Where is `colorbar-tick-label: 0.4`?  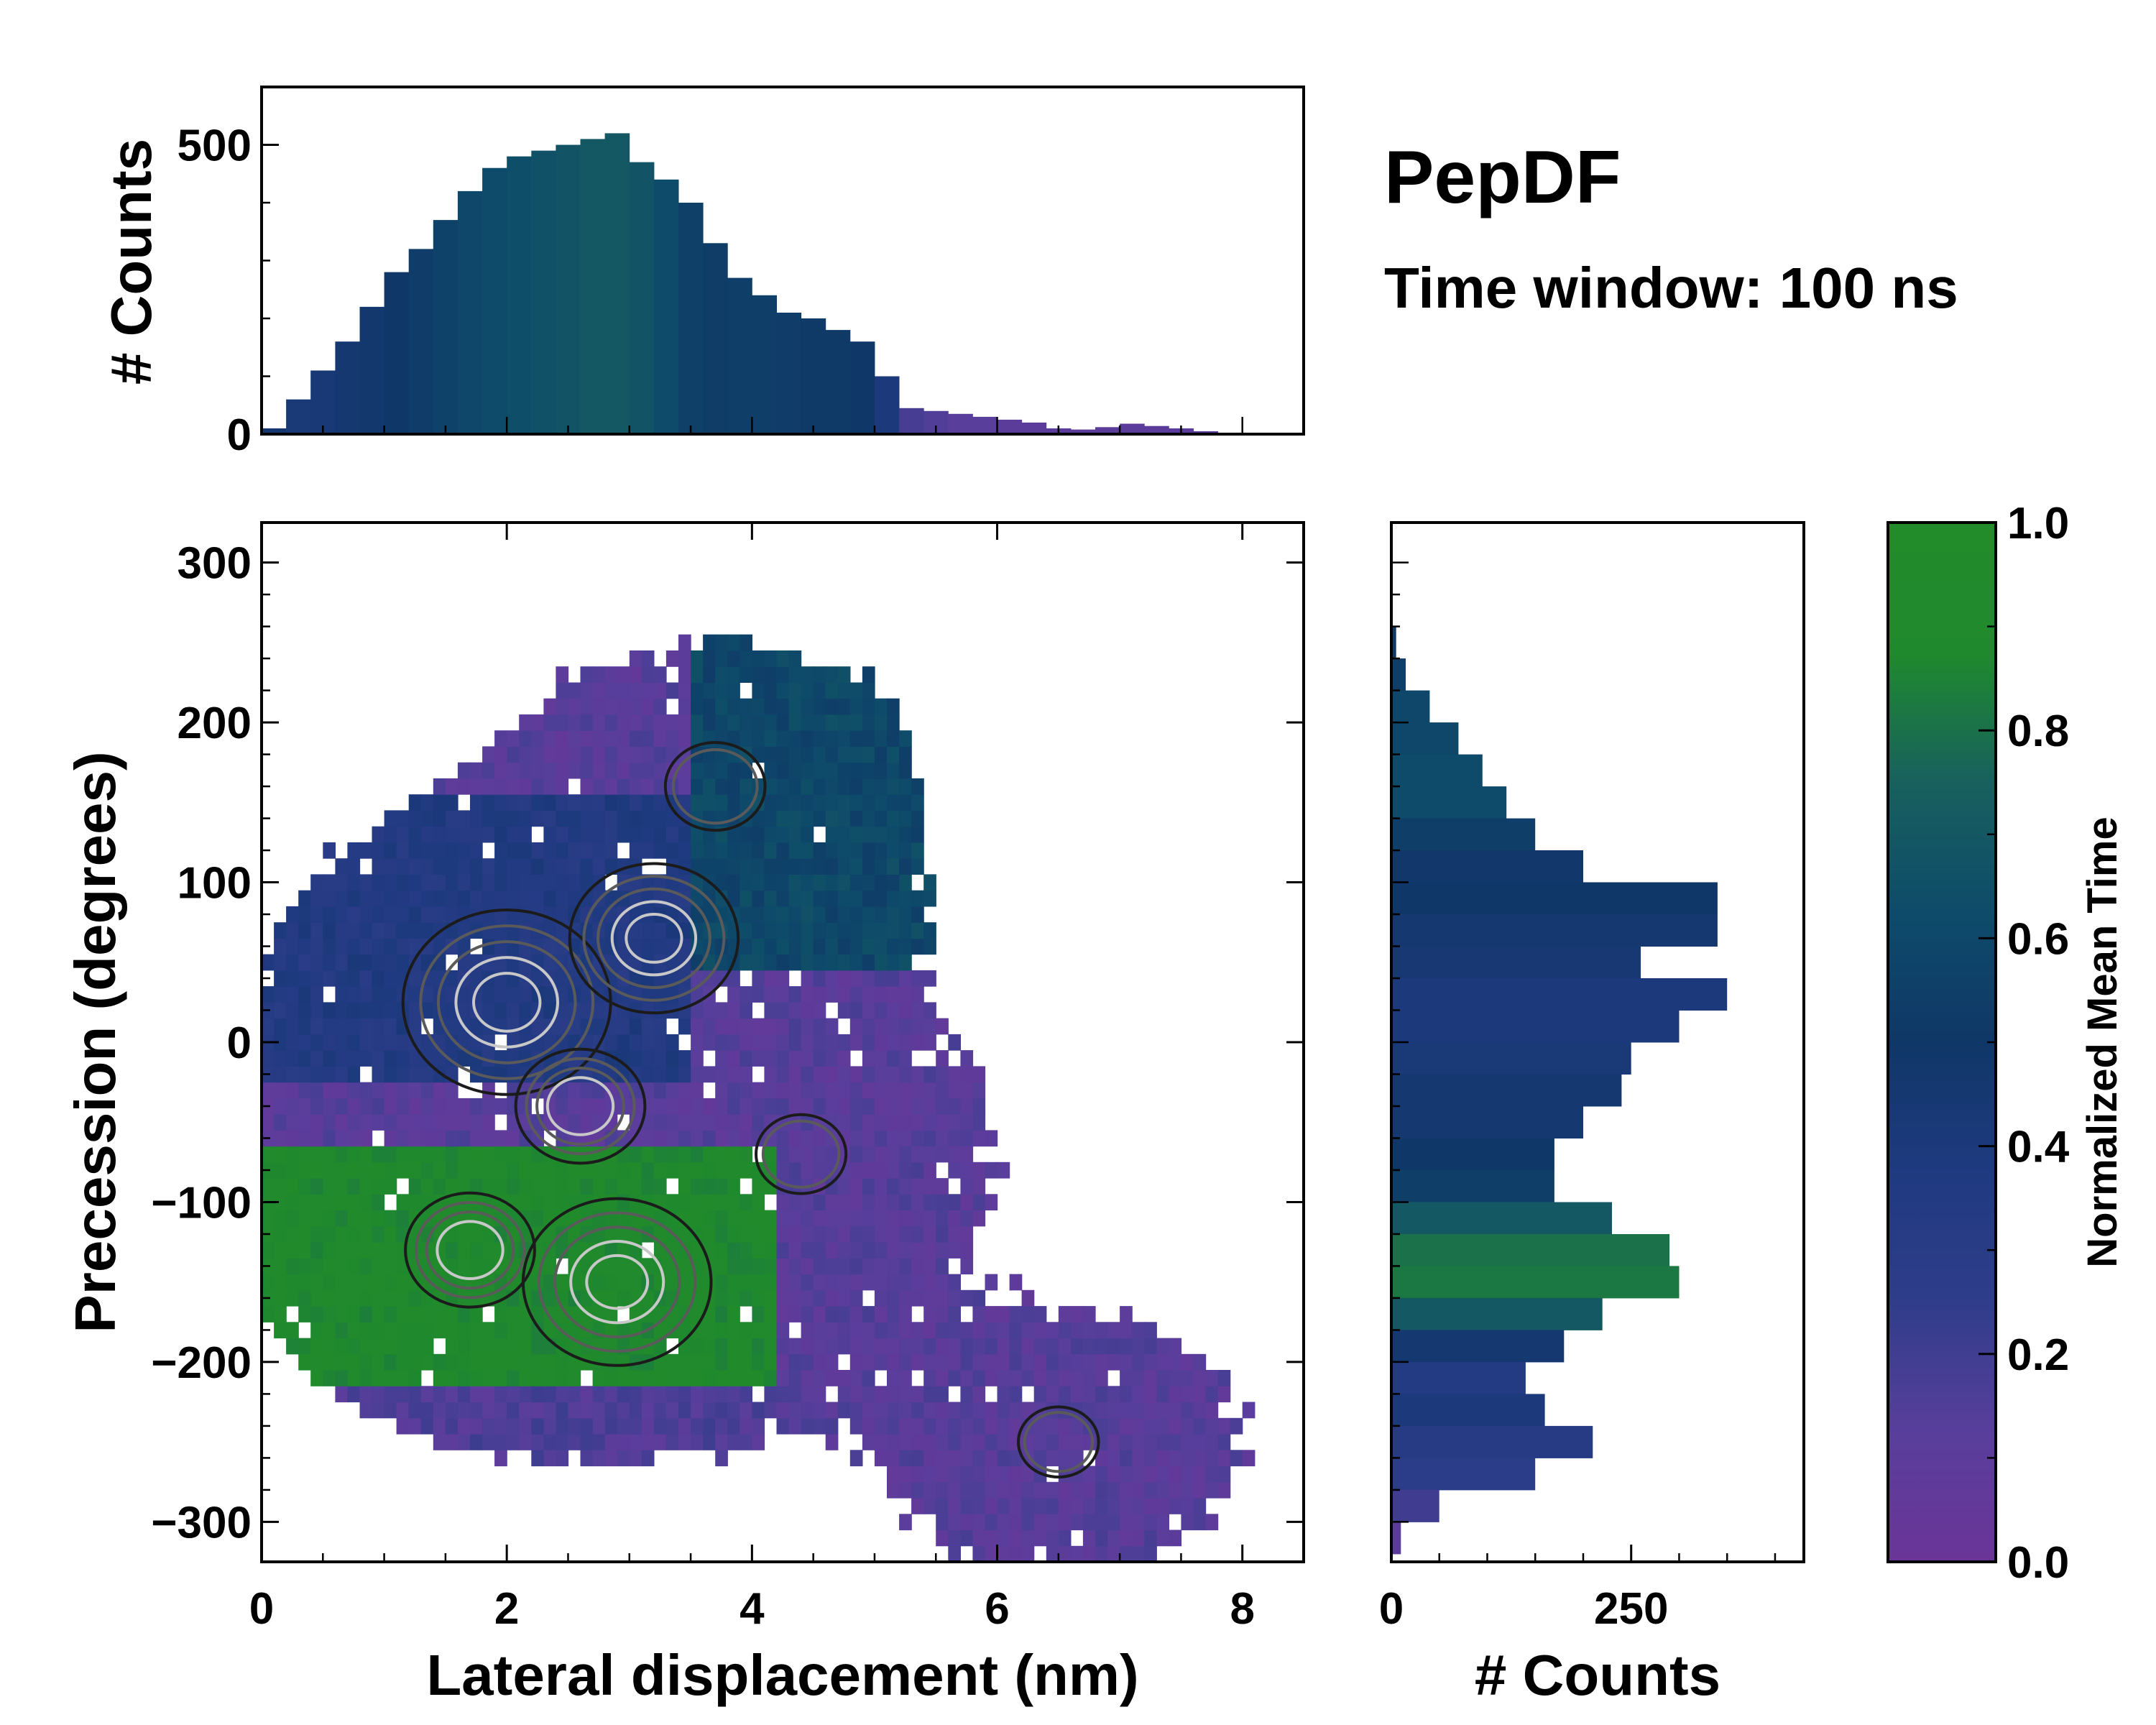 colorbar-tick-label: 0.4 is located at coordinates (2038, 1147).